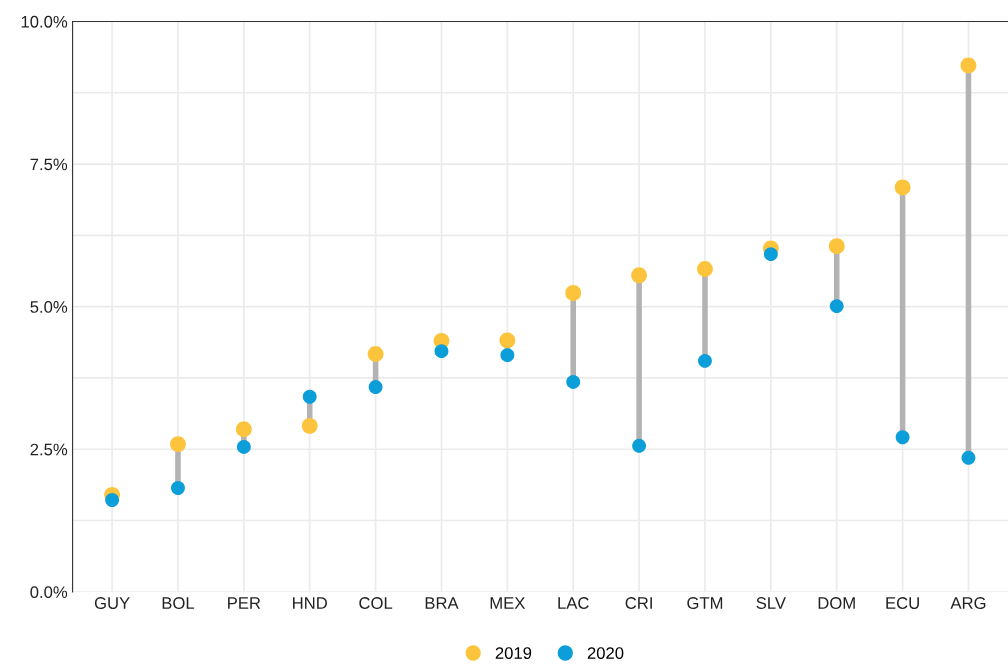  What do you see at coordinates (513, 653) in the screenshot?
I see `legend-label: 2019` at bounding box center [513, 653].